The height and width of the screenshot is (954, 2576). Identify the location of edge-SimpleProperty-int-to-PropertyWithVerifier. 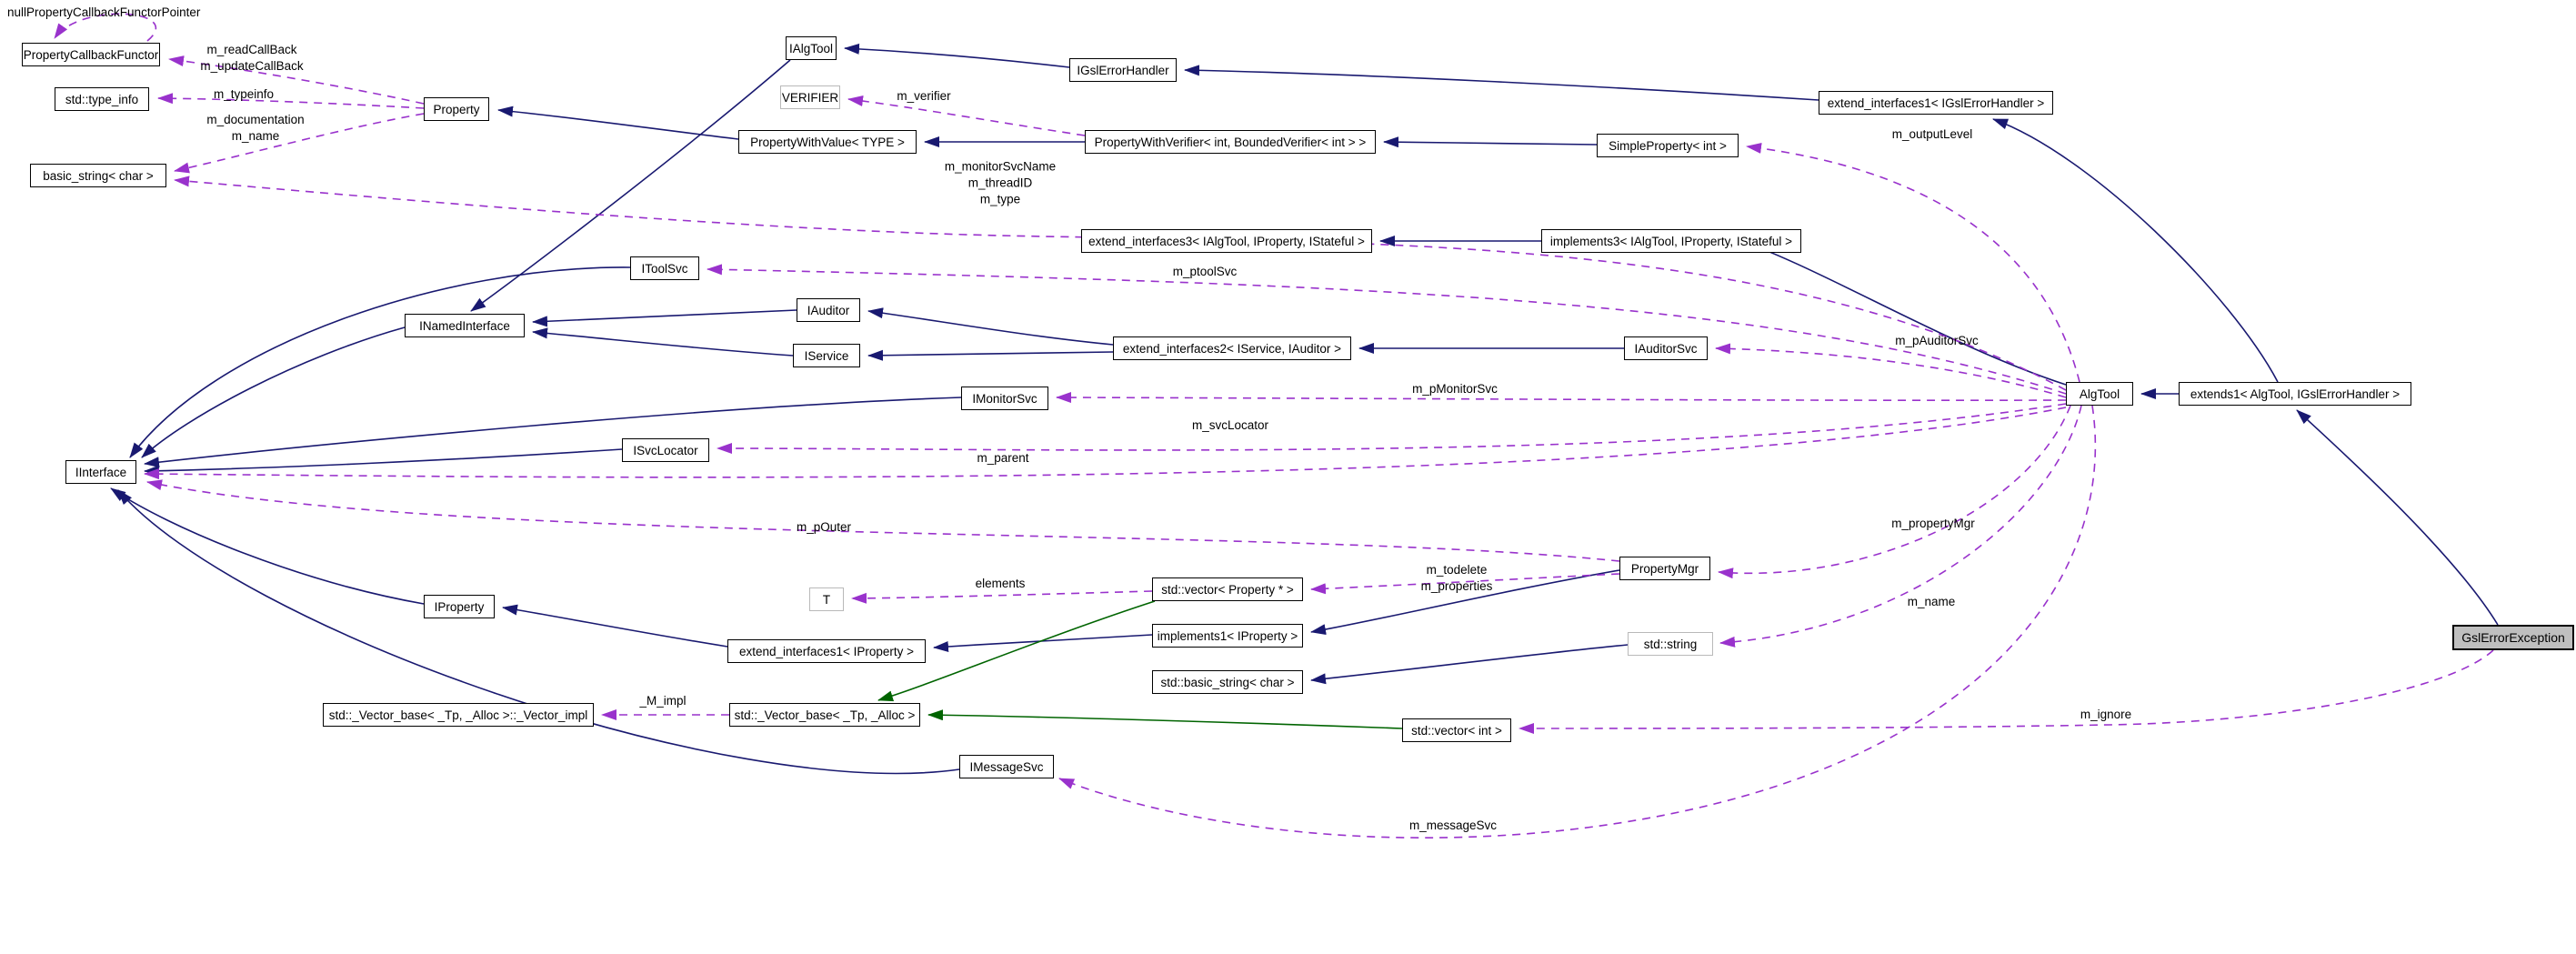
(1490, 142).